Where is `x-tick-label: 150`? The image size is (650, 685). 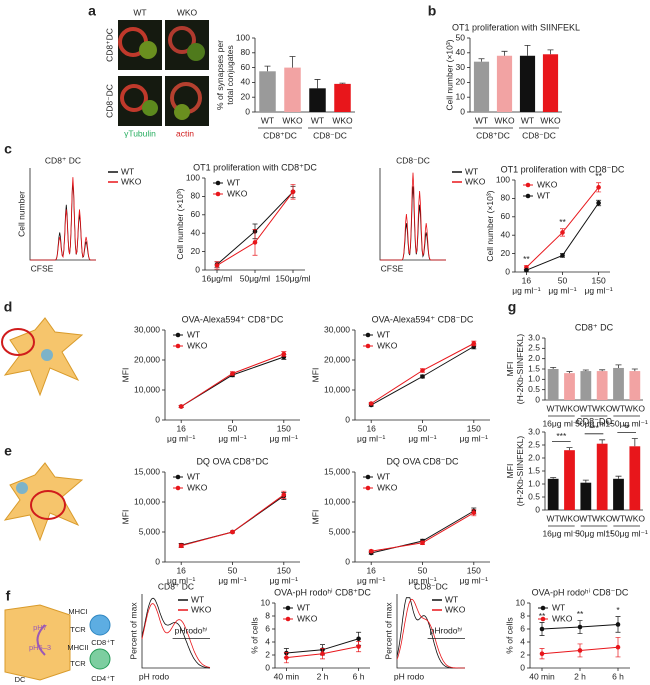 x-tick-label: 150 is located at coordinates (599, 280).